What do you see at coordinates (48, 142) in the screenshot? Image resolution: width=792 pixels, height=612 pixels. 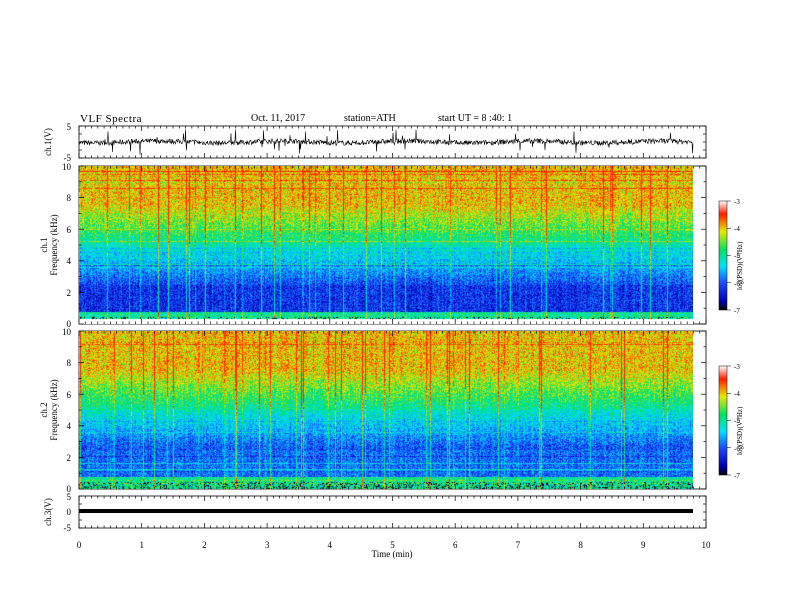 I see `ch1-ylabel: ch.1(V)` at bounding box center [48, 142].